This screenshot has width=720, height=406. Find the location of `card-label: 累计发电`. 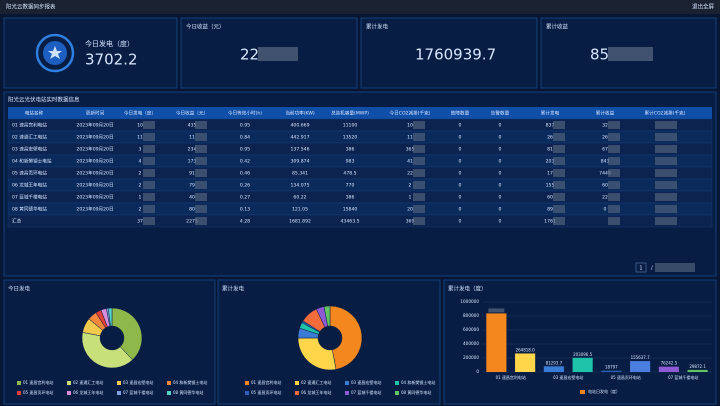

card-label: 累计发电 is located at coordinates (377, 27).